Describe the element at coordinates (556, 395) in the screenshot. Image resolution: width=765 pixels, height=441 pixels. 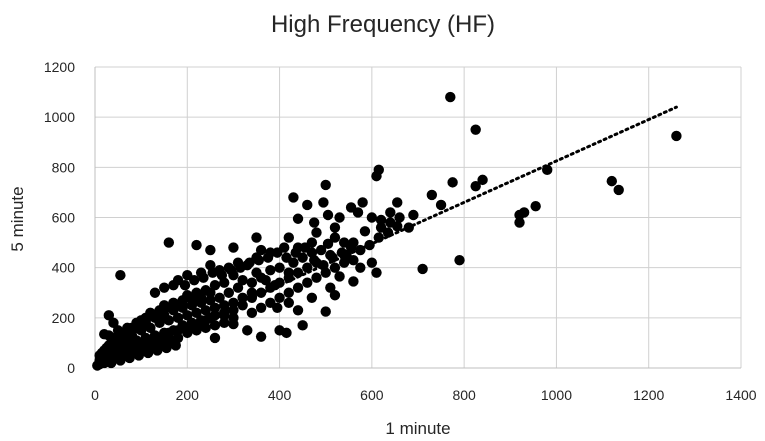
I see `x-tick-label: 1000` at that location.